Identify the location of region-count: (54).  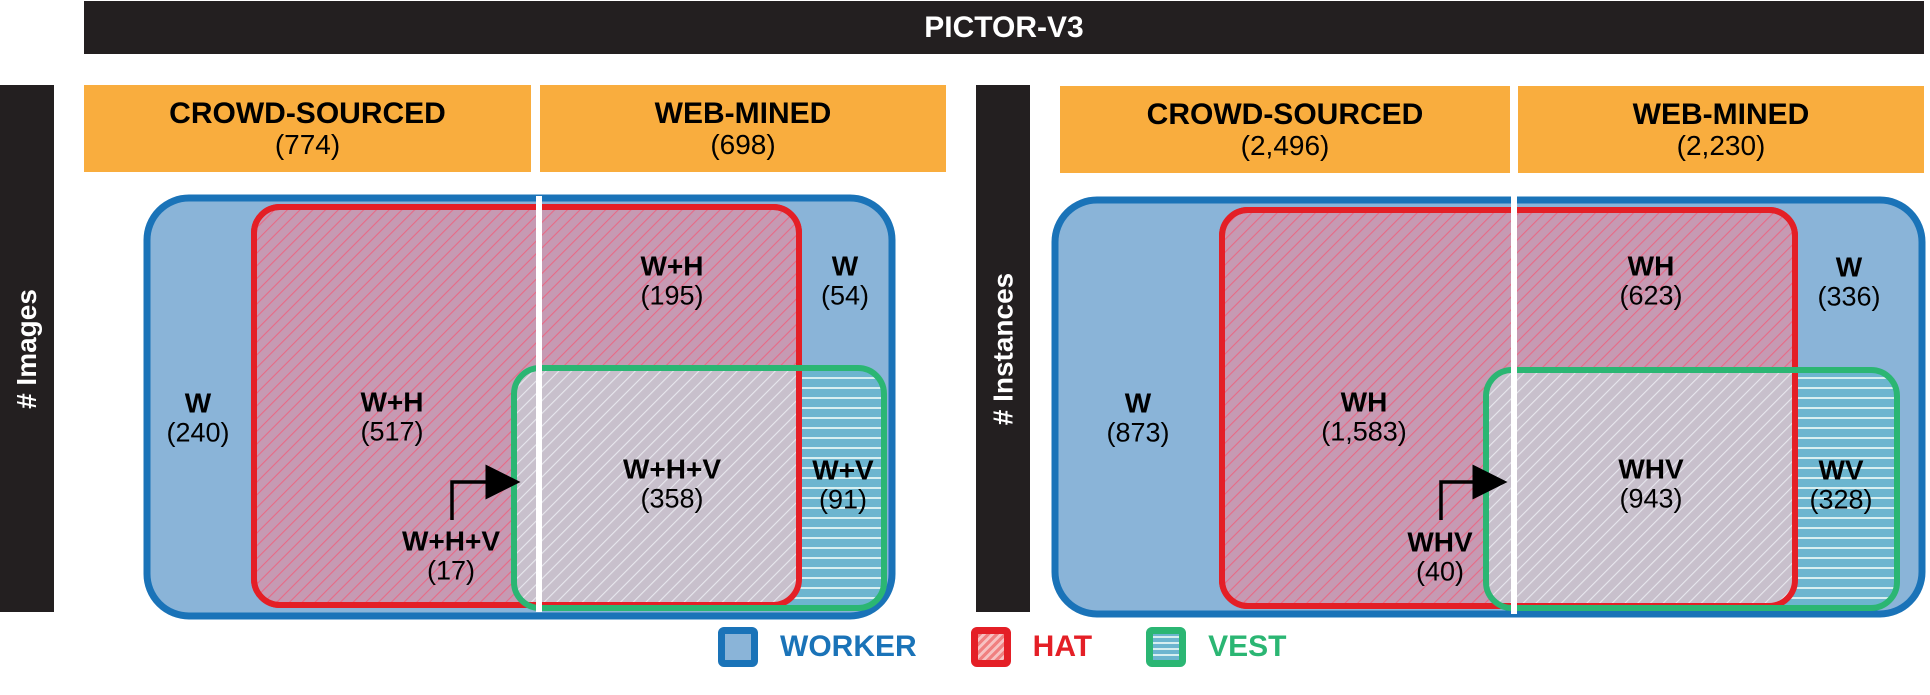
(845, 295).